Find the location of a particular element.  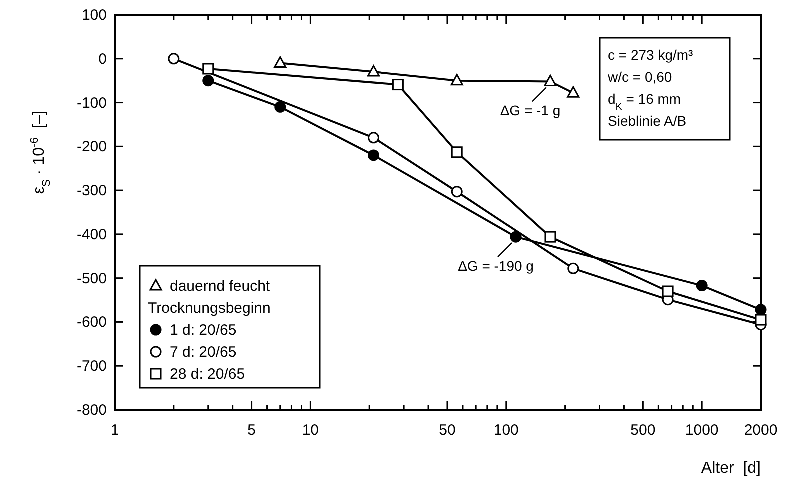

y-tick-label: -300 is located at coordinates (91, 191).